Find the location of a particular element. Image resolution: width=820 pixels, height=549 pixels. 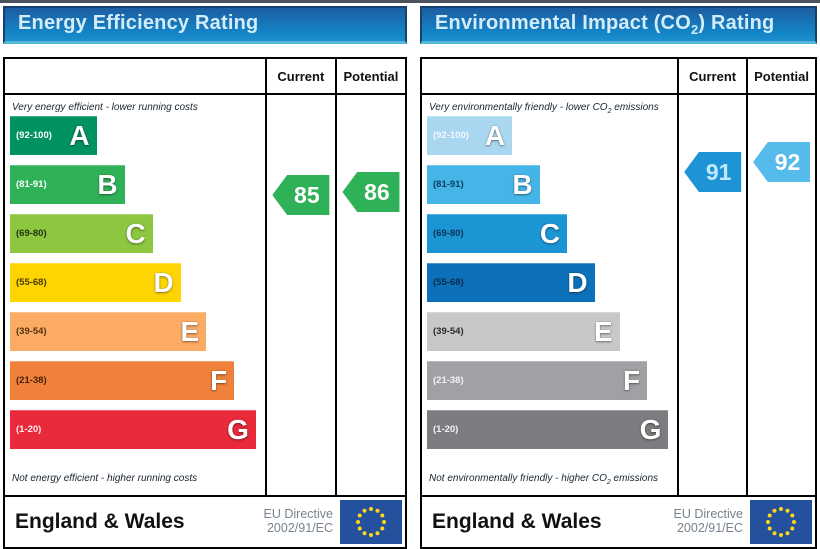

current-value-column: 85 is located at coordinates (299, 295).